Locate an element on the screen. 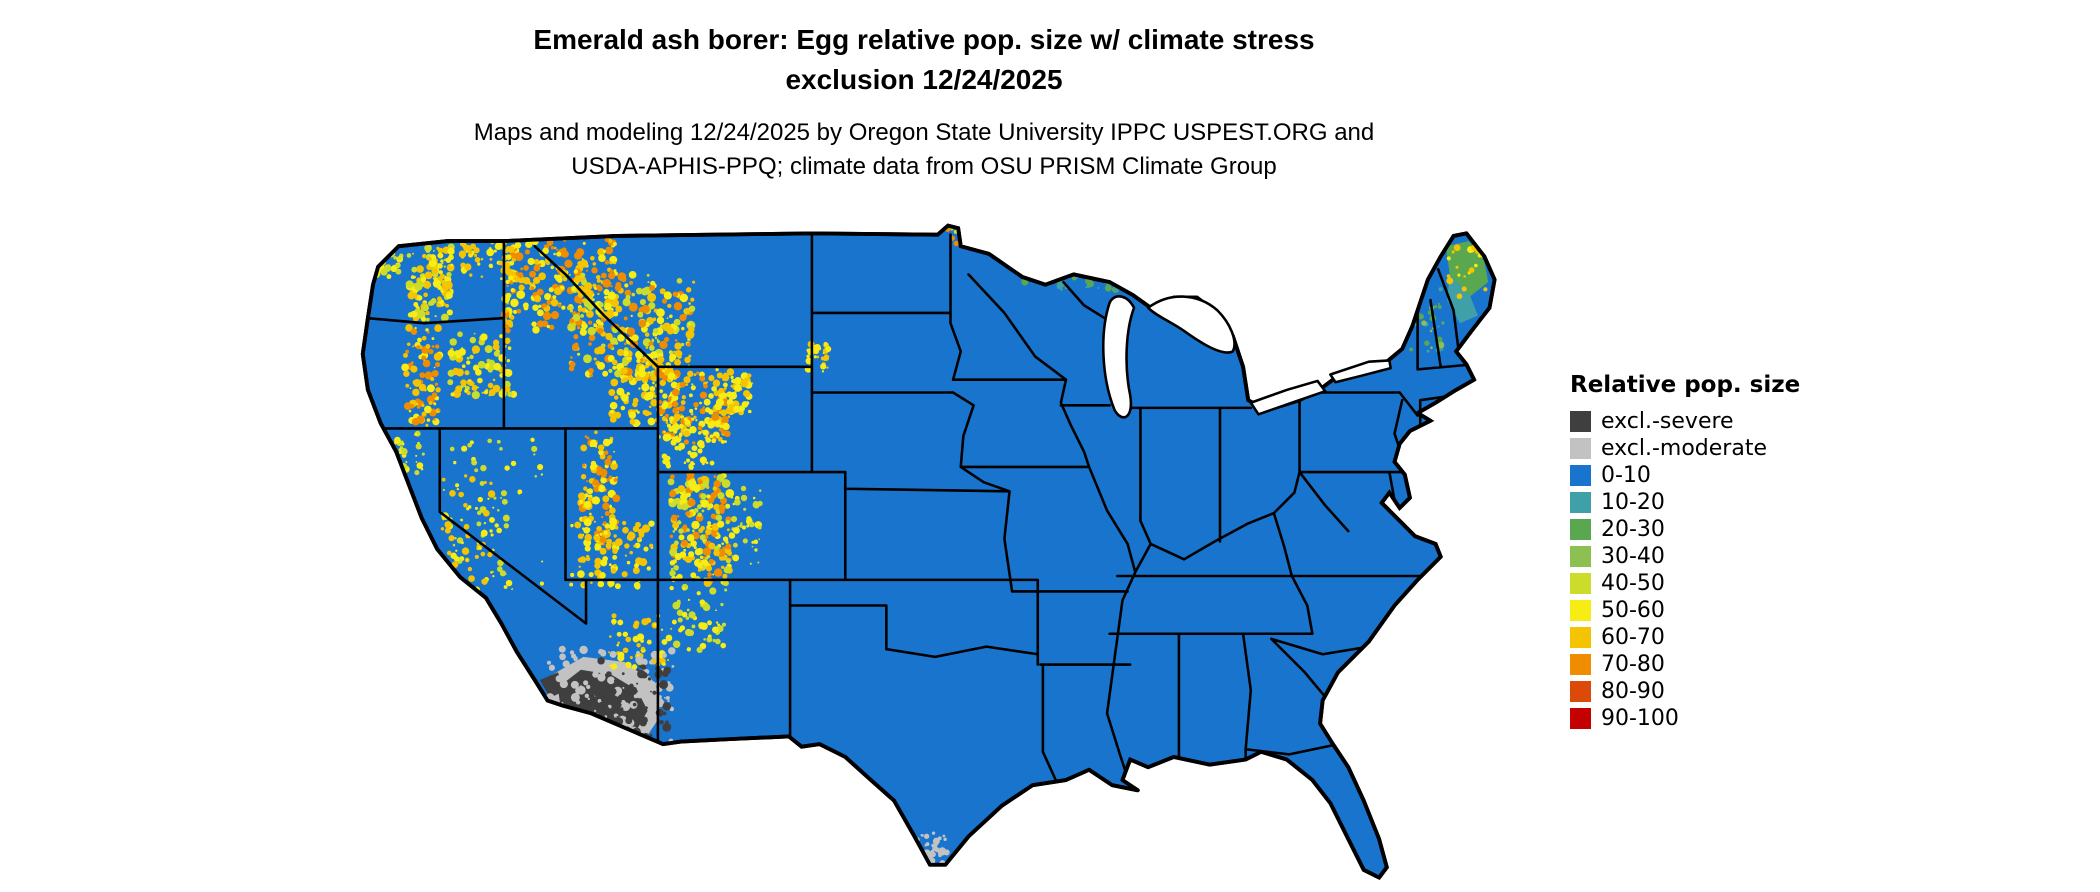  legend-title: Relative pop. size is located at coordinates (1685, 385).